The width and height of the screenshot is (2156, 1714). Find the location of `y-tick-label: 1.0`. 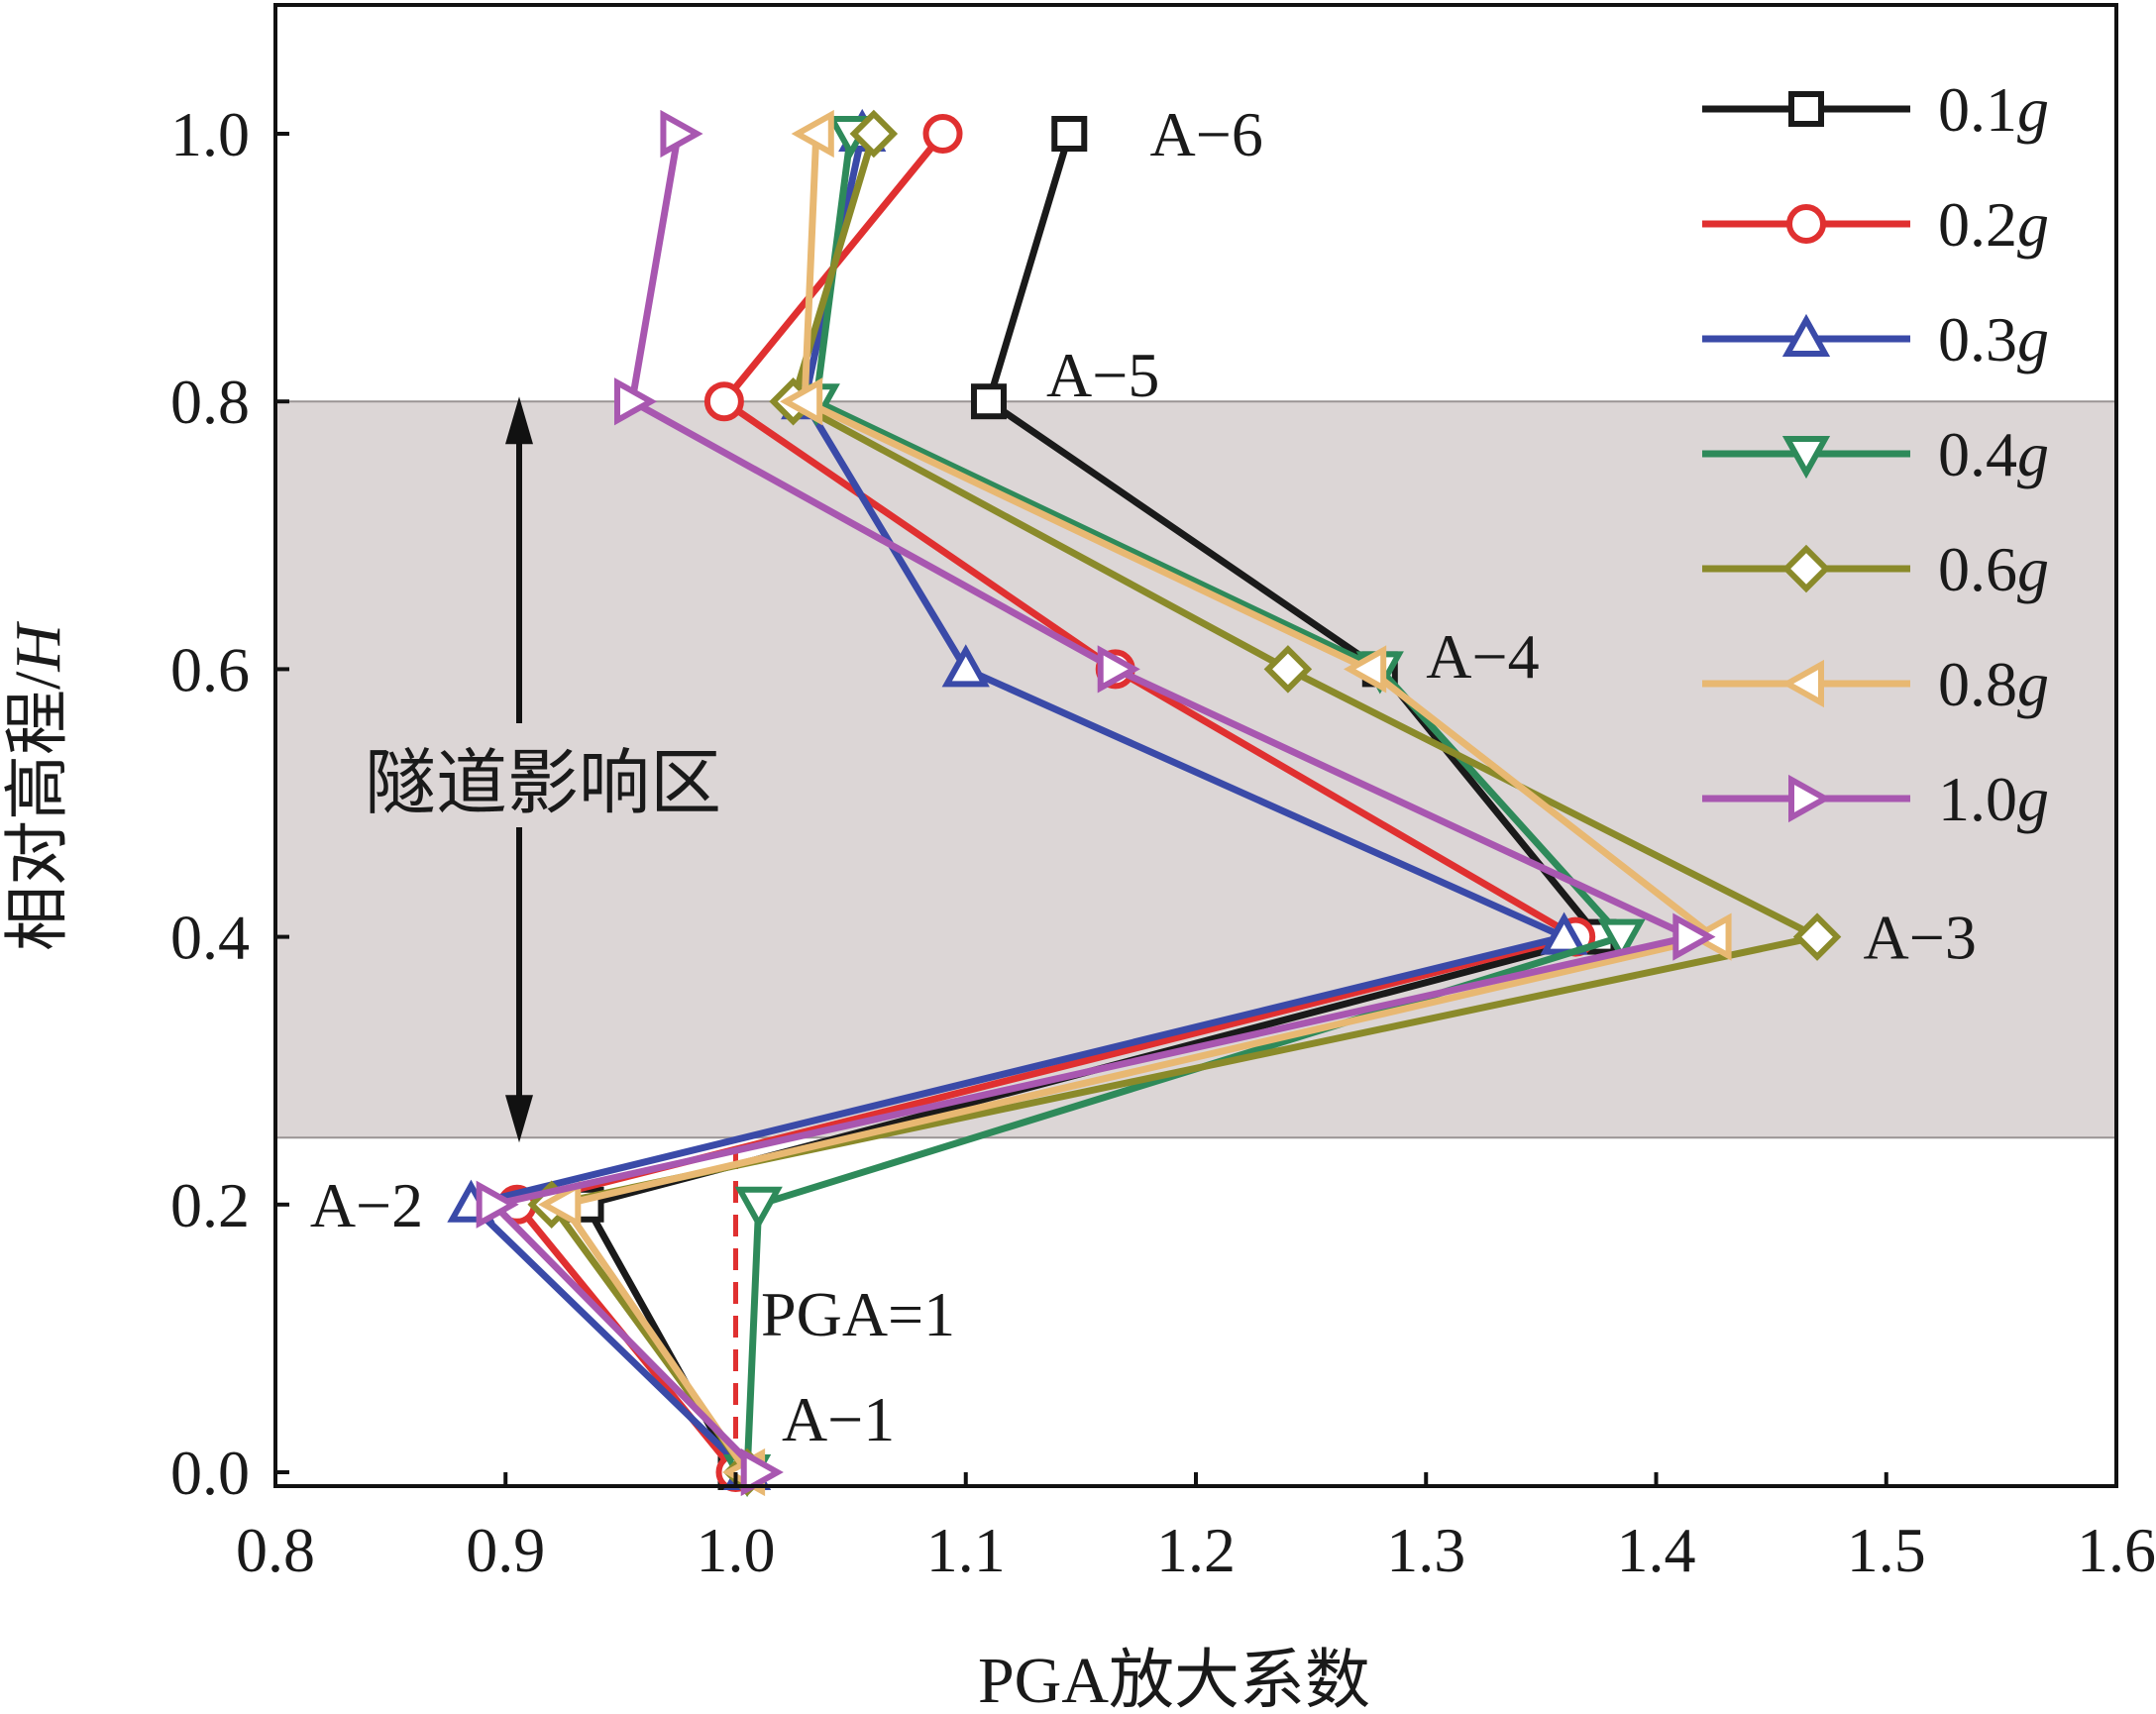

y-tick-label: 1.0 is located at coordinates (210, 134).